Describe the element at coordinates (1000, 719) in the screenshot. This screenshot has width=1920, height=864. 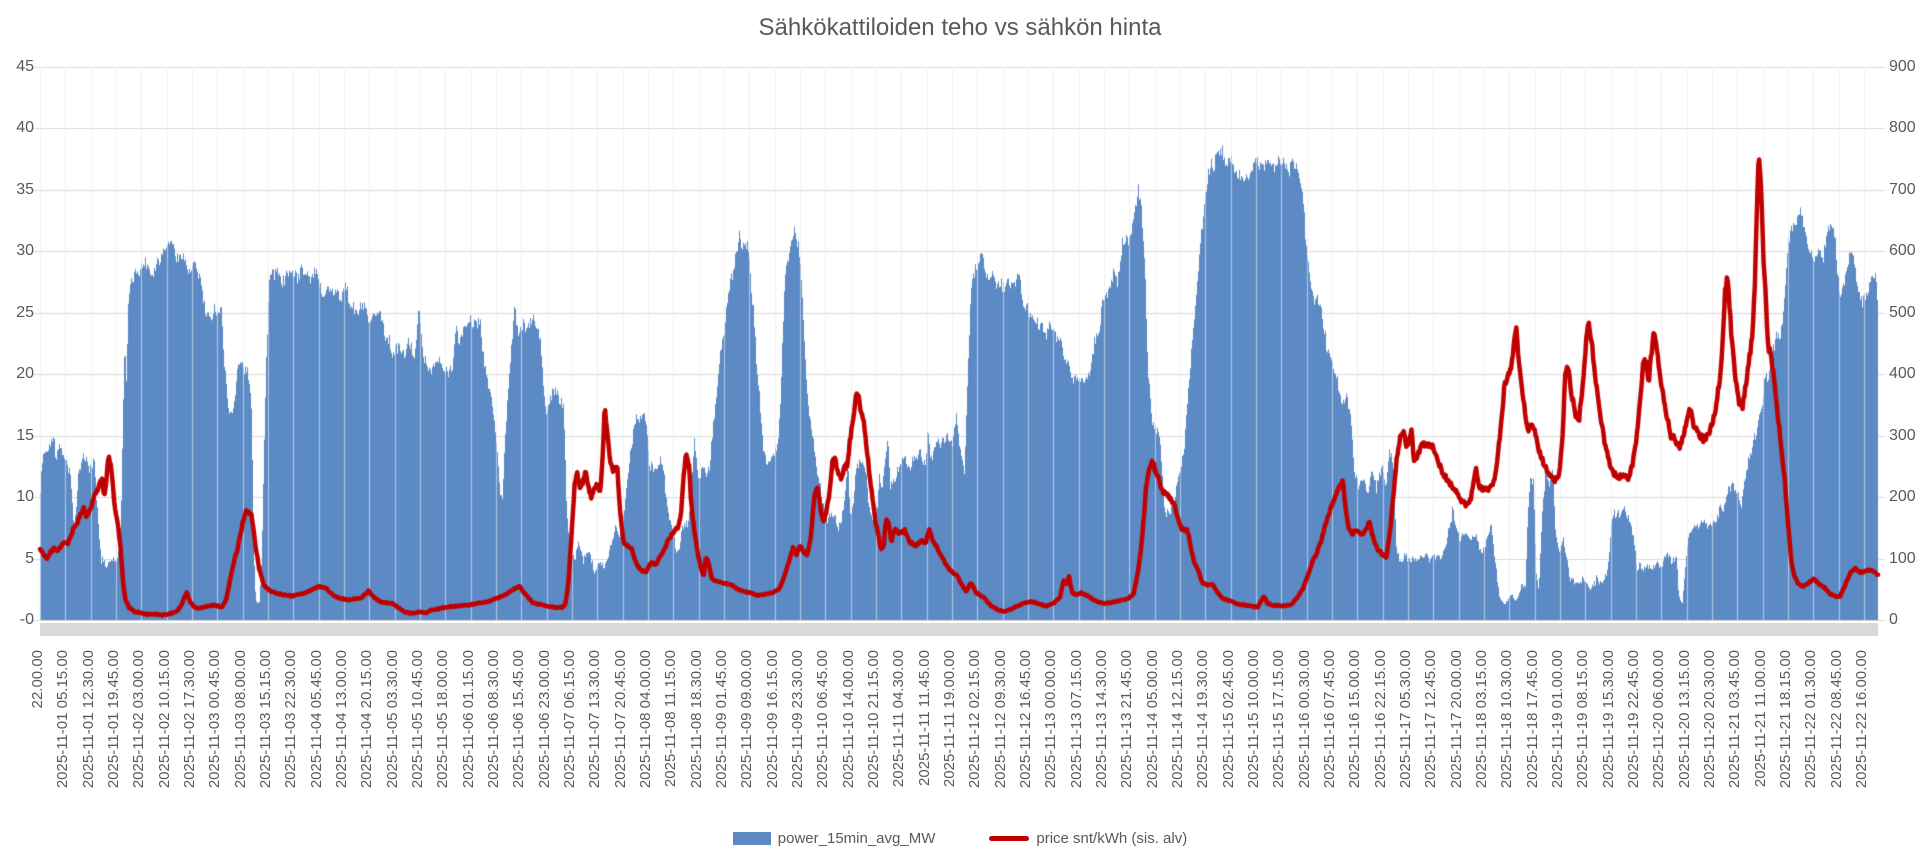
I see `x-axis-tick-label: 2025-11-12 09.30.00` at that location.